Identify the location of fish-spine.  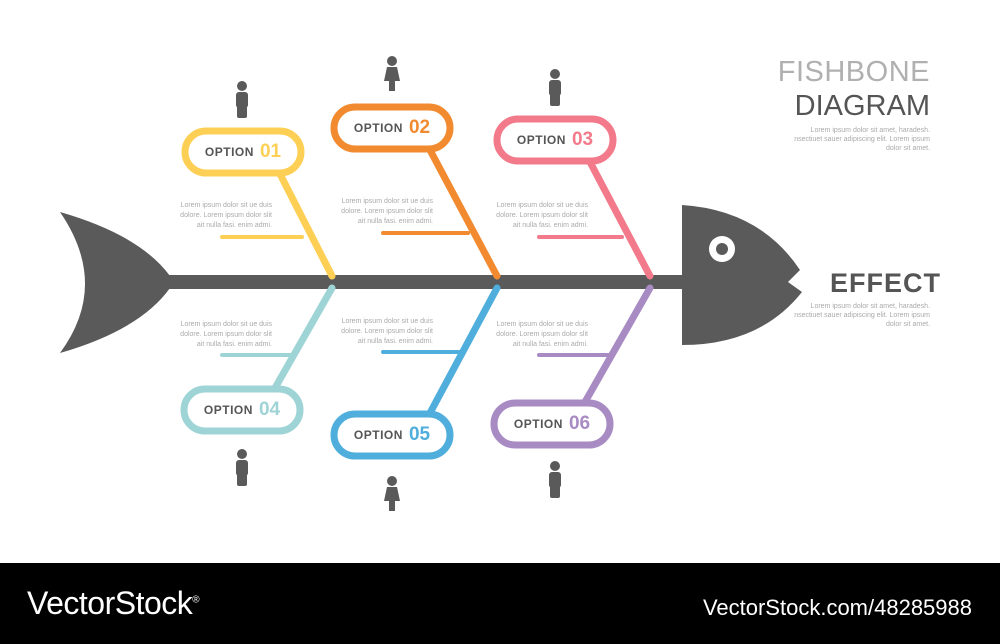
(425, 282).